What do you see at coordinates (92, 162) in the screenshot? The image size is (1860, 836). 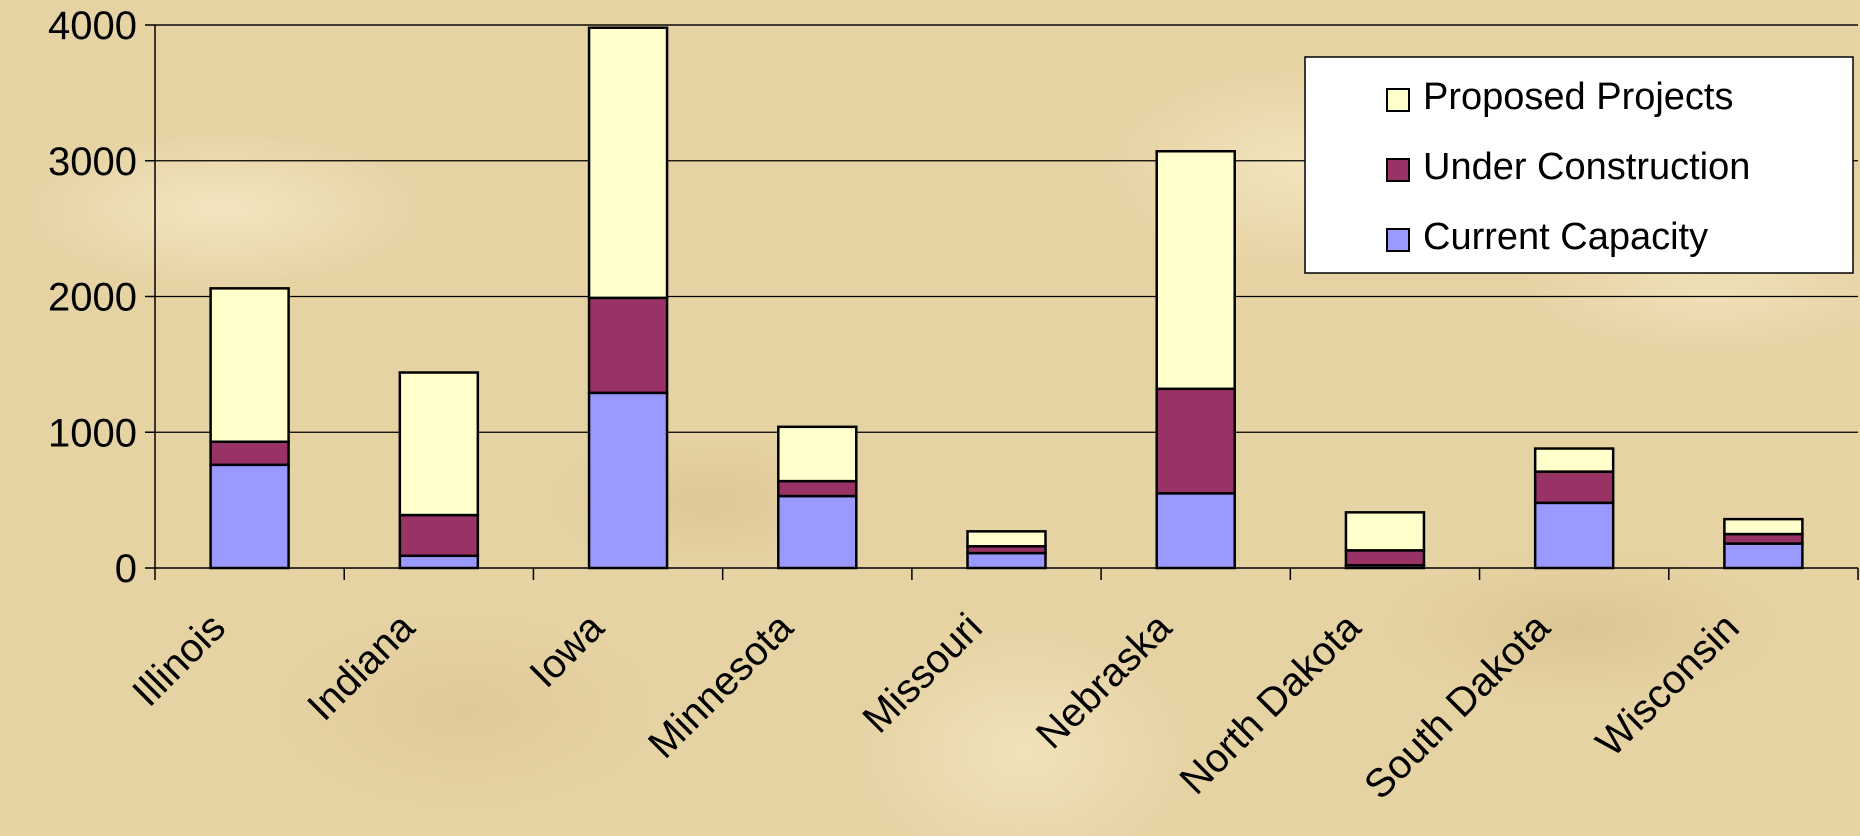 I see `y-tick-label: 3000` at bounding box center [92, 162].